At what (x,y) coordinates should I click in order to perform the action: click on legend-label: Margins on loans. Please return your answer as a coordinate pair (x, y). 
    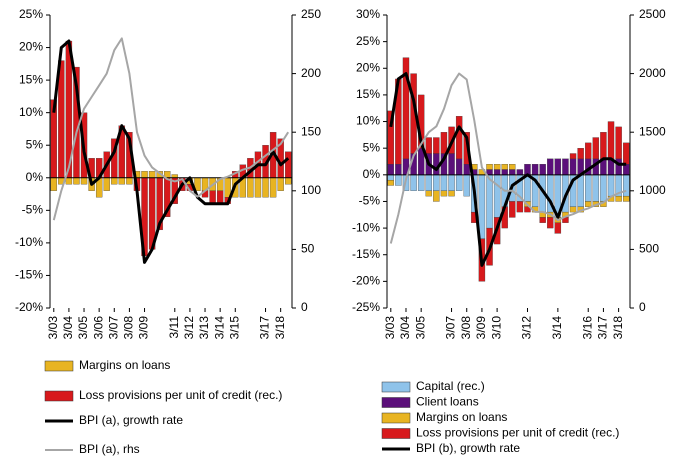
    Looking at the image, I should click on (124, 365).